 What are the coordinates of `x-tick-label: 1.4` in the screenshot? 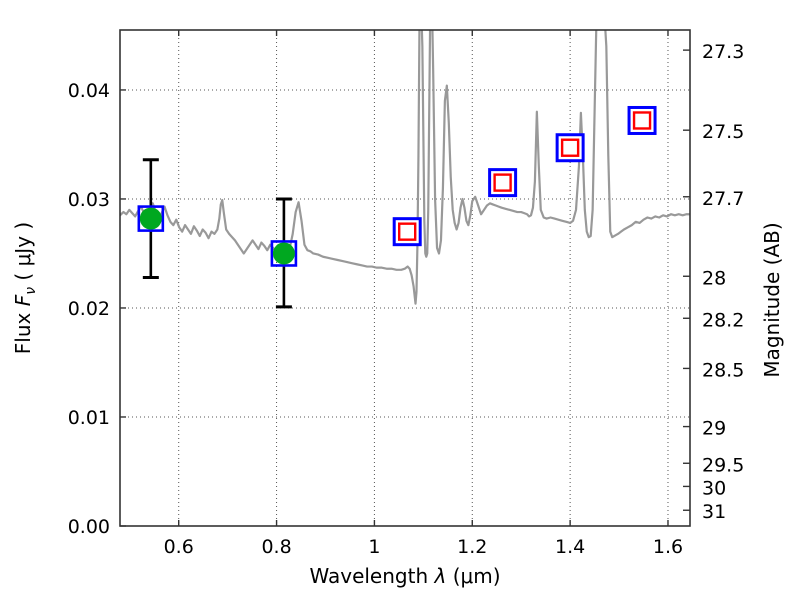 It's located at (570, 547).